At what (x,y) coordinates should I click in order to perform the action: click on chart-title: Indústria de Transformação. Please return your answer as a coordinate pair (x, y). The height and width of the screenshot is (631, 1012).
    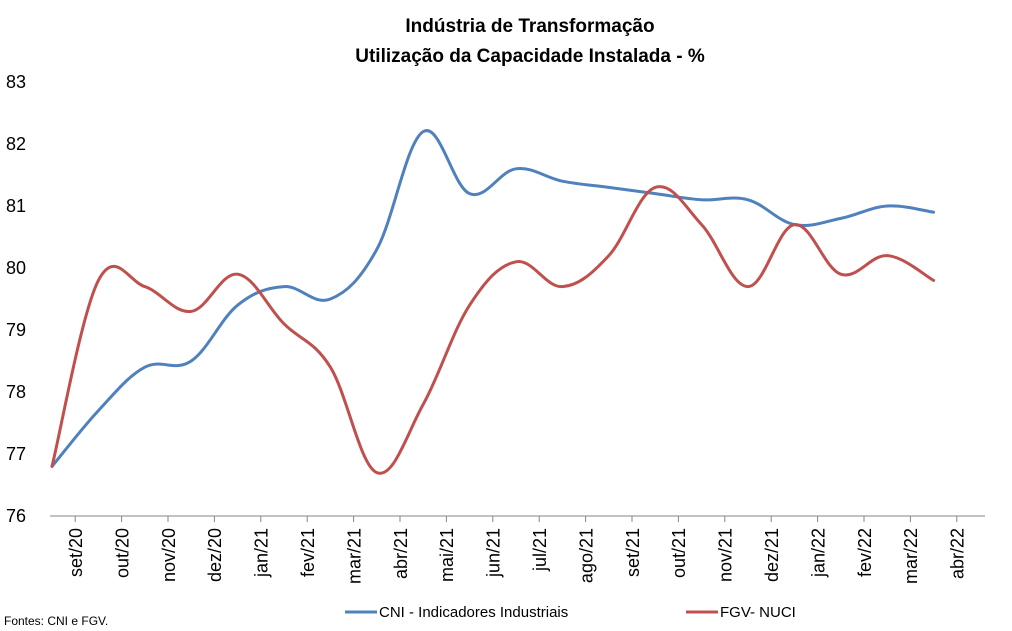
    Looking at the image, I should click on (529, 26).